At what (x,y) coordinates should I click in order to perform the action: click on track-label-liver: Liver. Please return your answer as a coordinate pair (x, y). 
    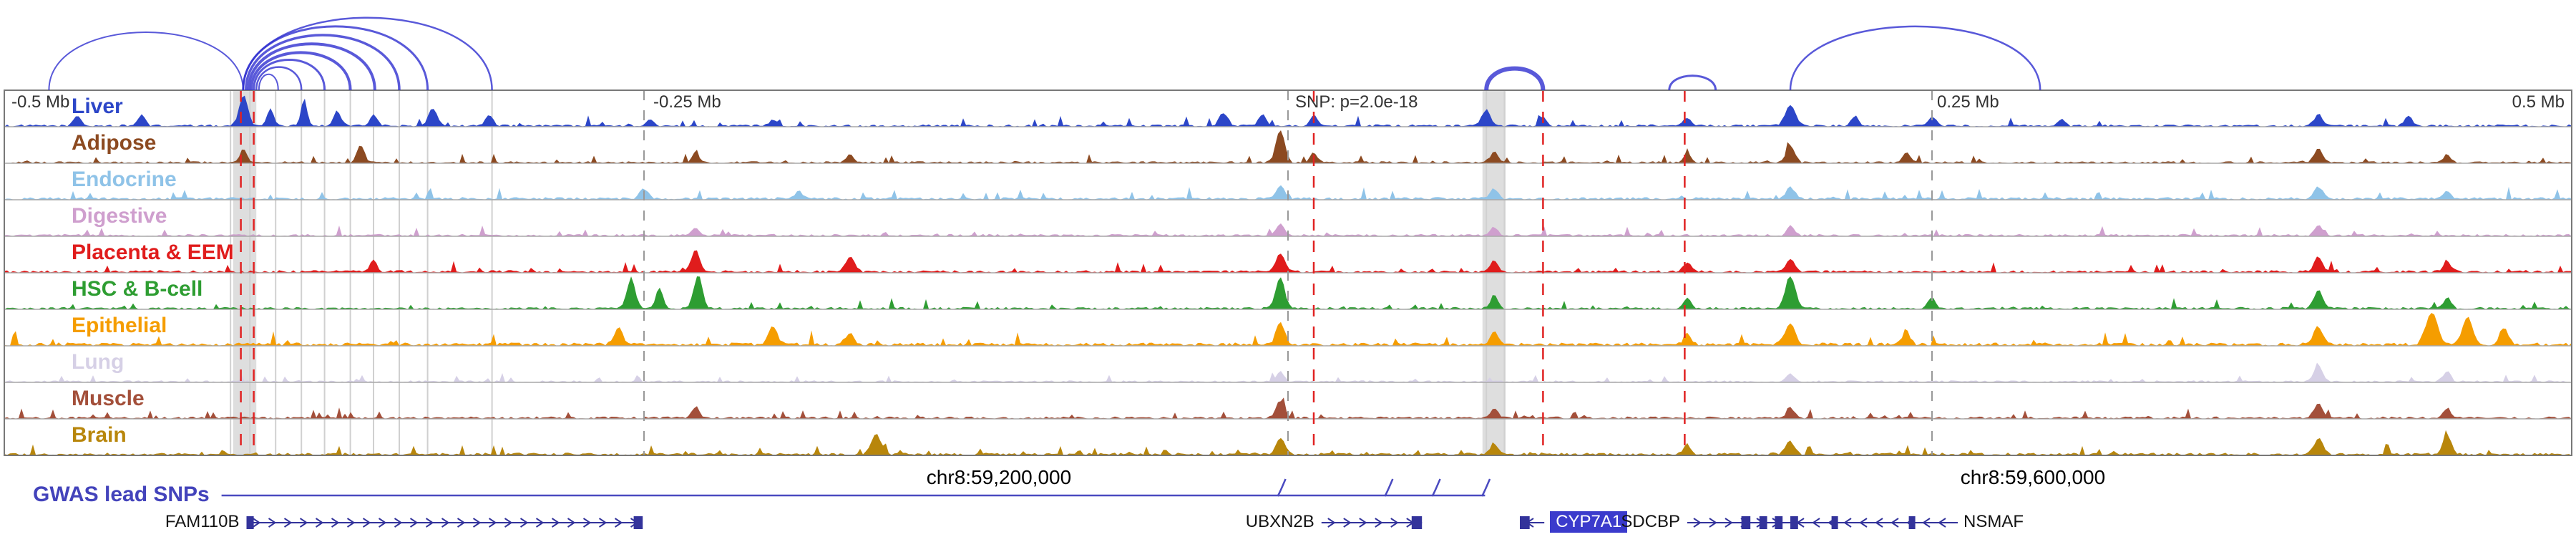
    Looking at the image, I should click on (97, 106).